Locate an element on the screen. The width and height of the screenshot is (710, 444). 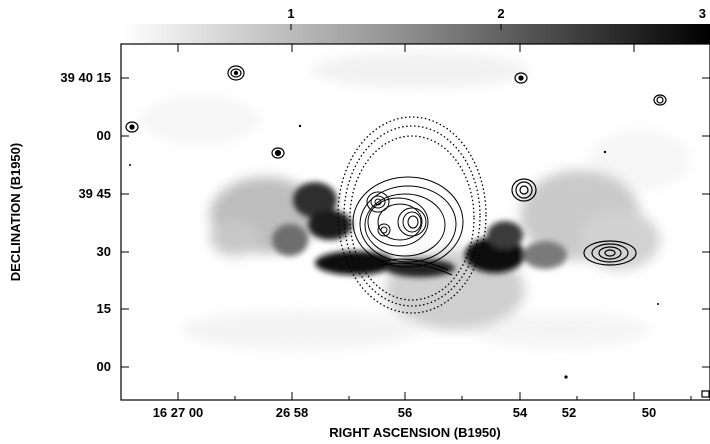
colorbar-tick-label-2: 2 is located at coordinates (500, 13).